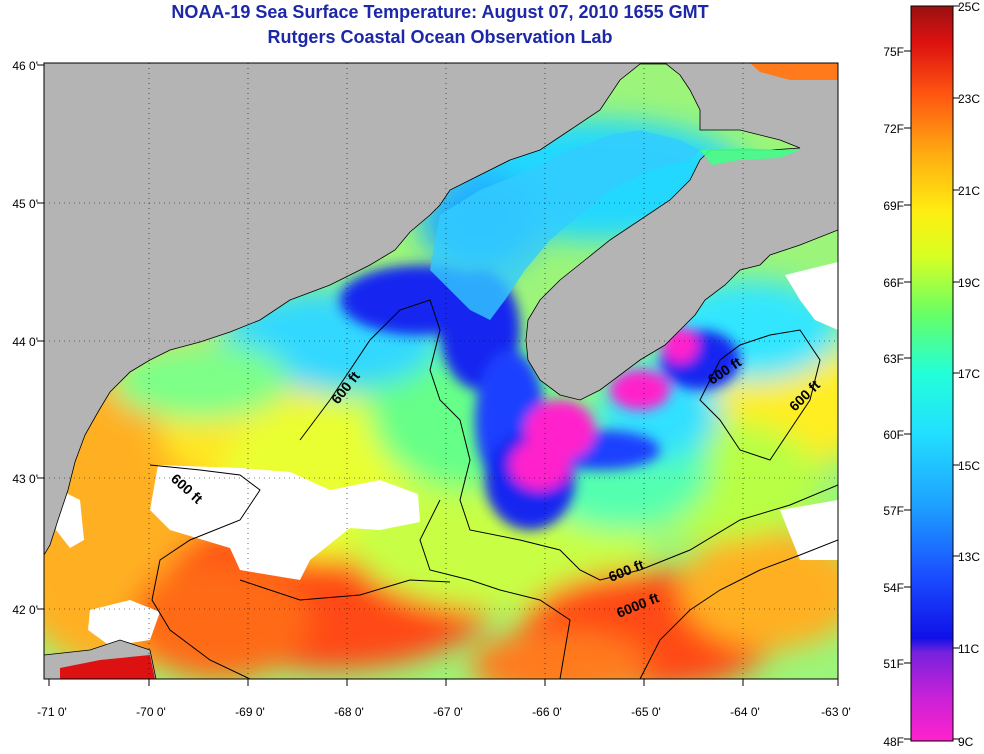  What do you see at coordinates (565, 225) in the screenshot?
I see `bay-of-fundy-water` at bounding box center [565, 225].